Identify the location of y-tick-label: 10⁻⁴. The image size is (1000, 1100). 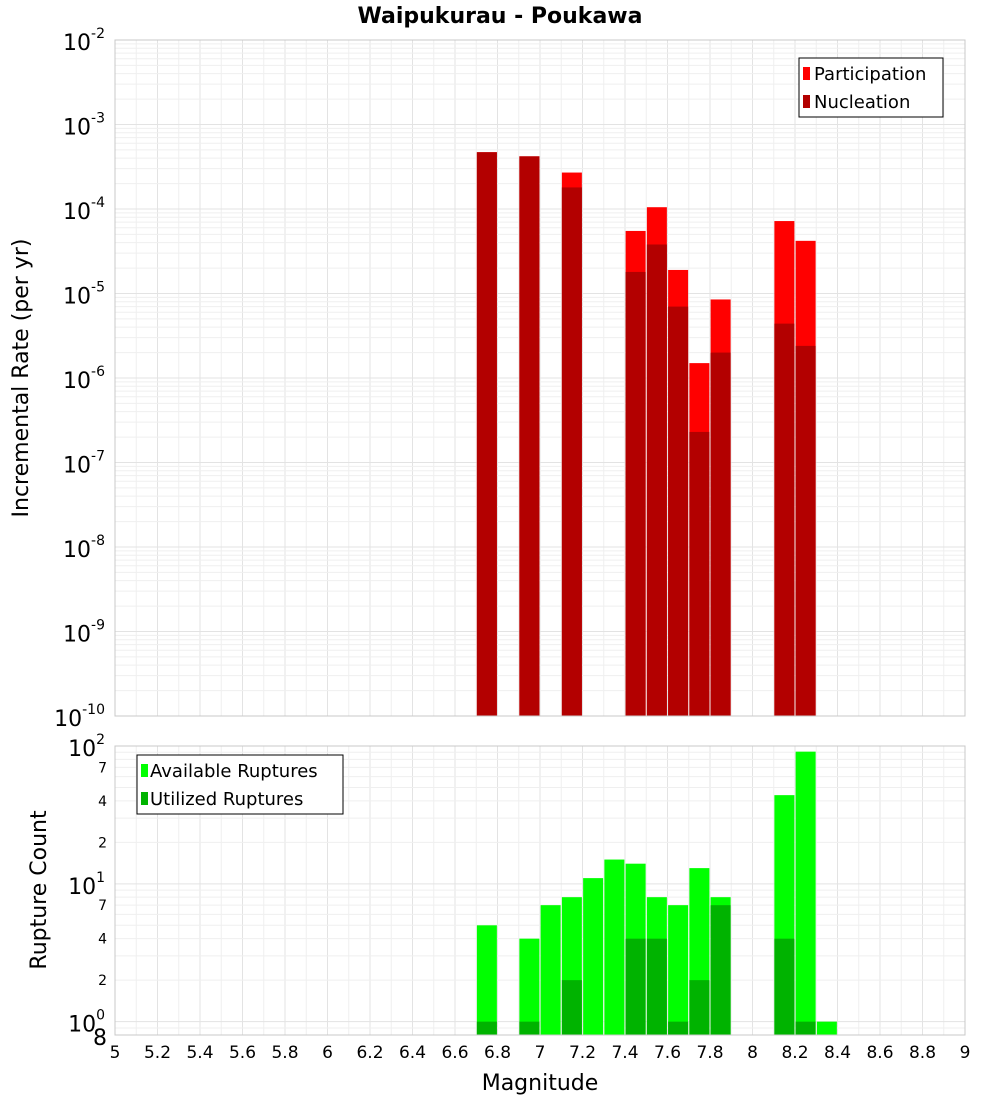
(84, 210).